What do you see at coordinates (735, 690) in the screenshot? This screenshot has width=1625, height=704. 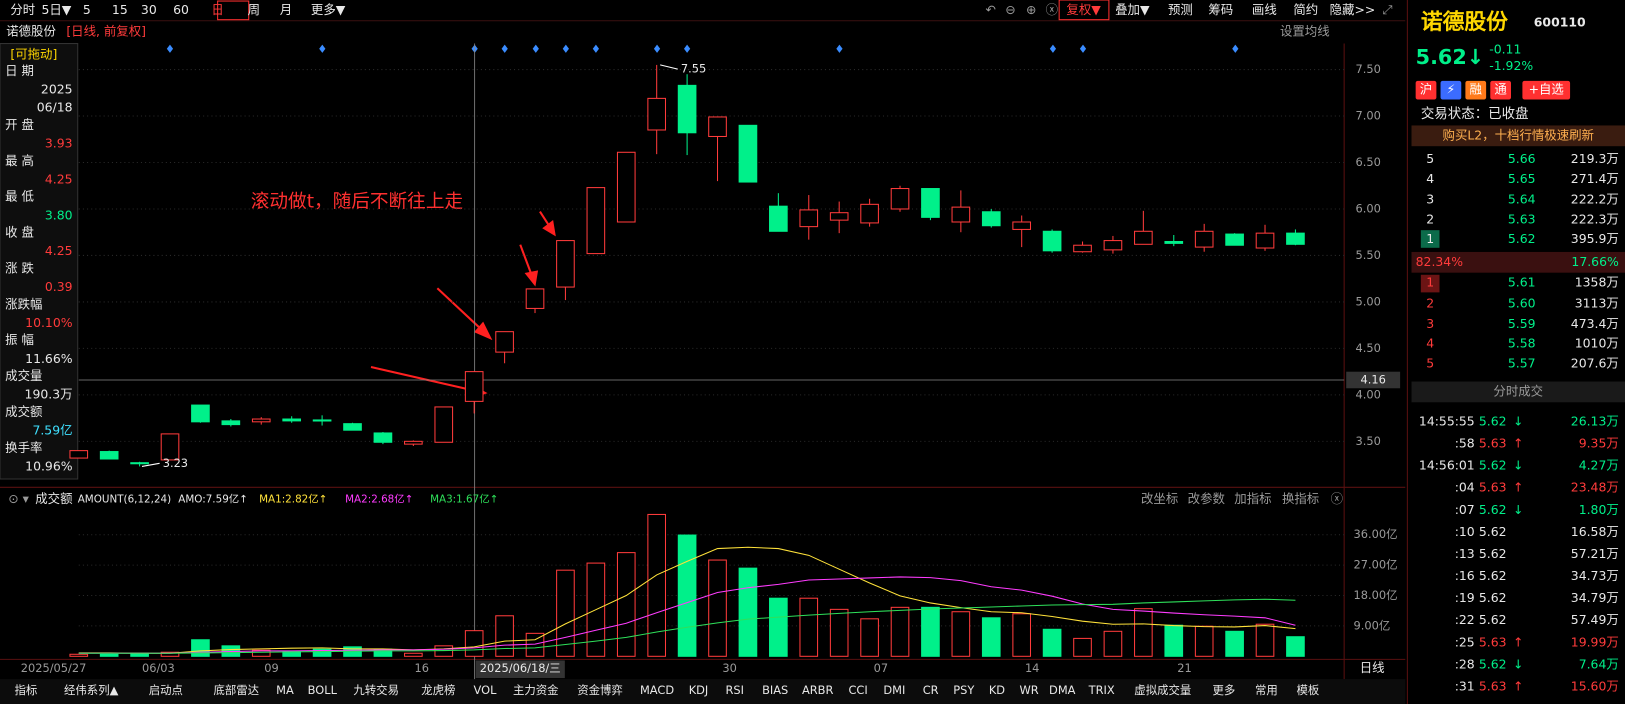 I see `tab: RSI` at bounding box center [735, 690].